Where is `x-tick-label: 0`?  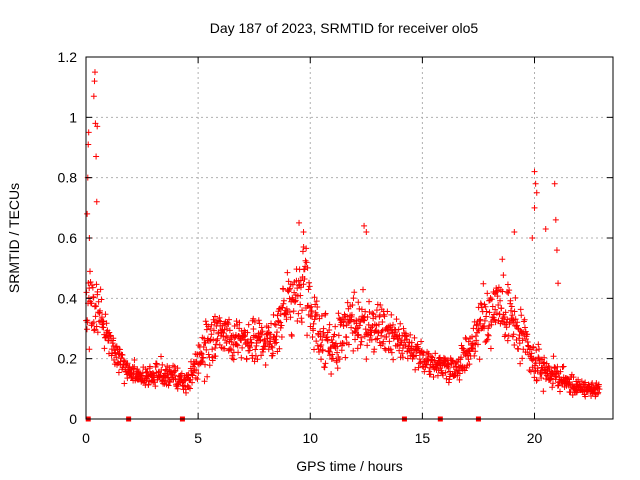
x-tick-label: 0 is located at coordinates (86, 438).